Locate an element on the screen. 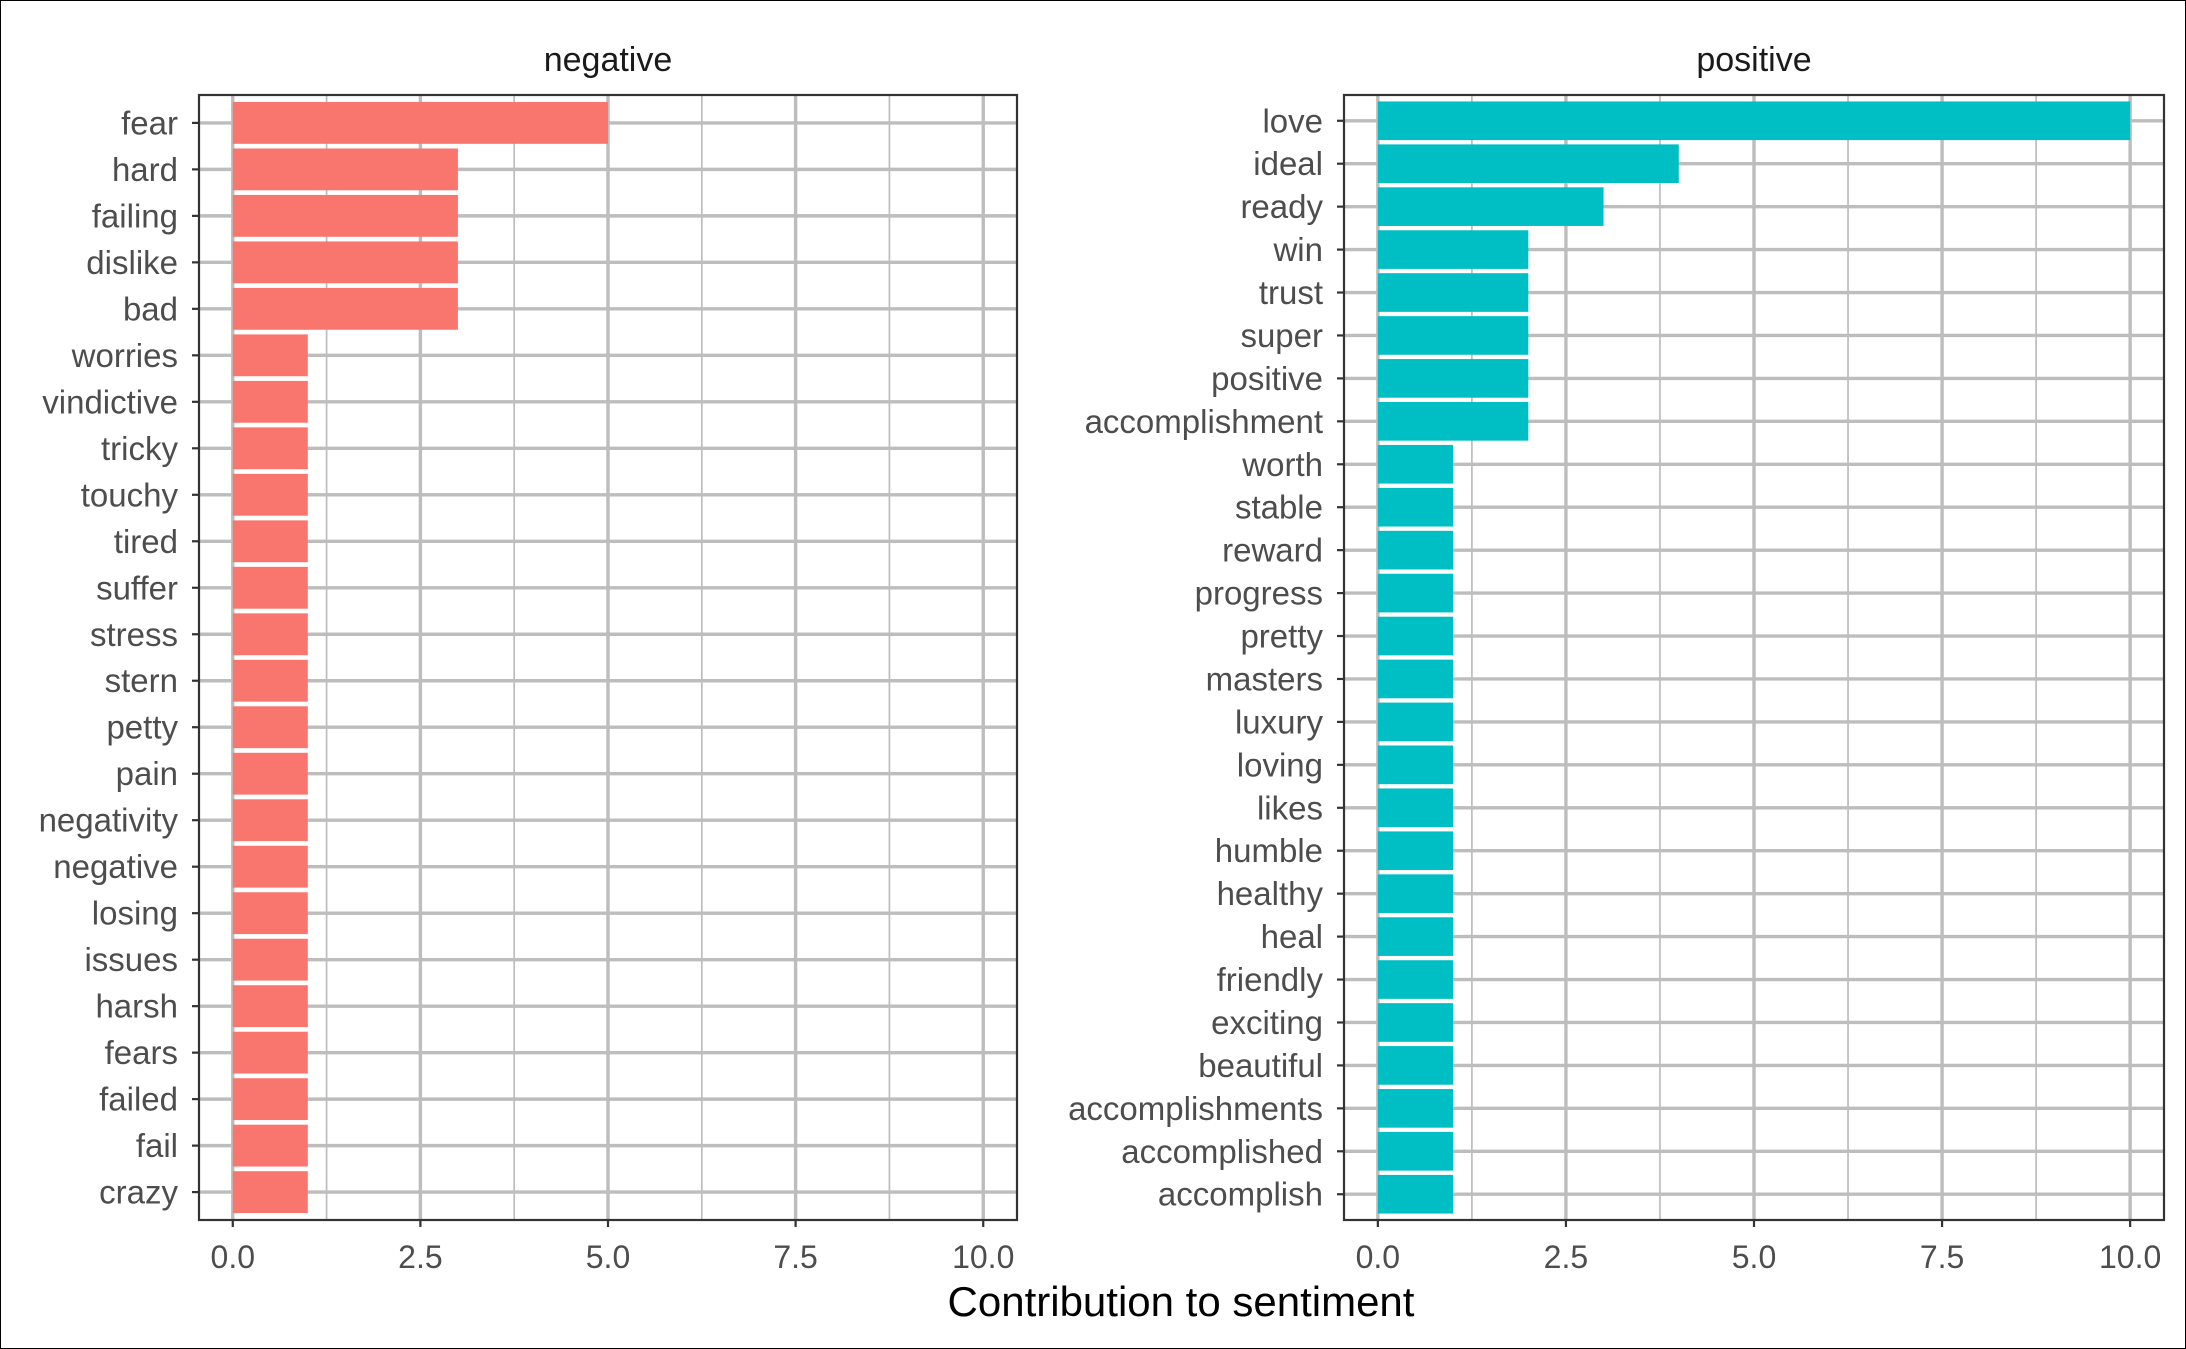 Image resolution: width=2186 pixels, height=1349 pixels. category-label: heal is located at coordinates (1292, 936).